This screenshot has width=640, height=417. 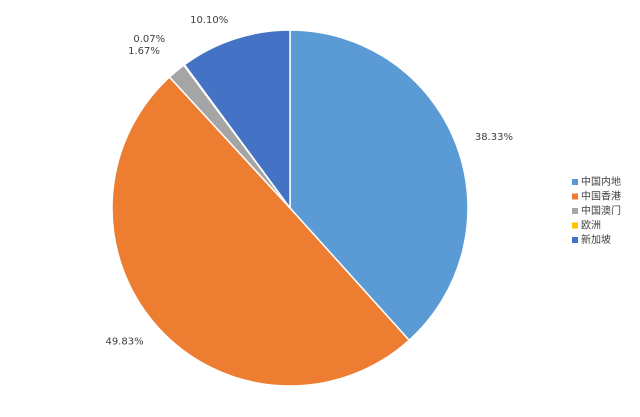 I want to click on legend-label: 欧洲, so click(x=591, y=226).